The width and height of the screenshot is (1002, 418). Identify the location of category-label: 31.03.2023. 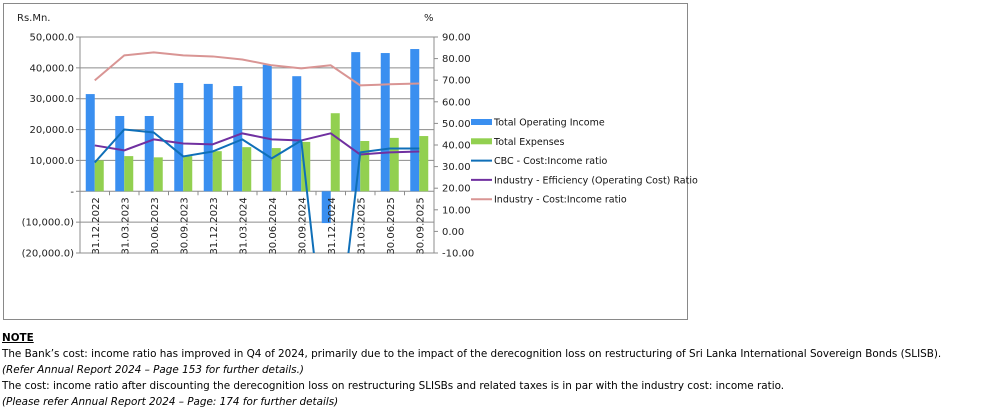
(125, 225).